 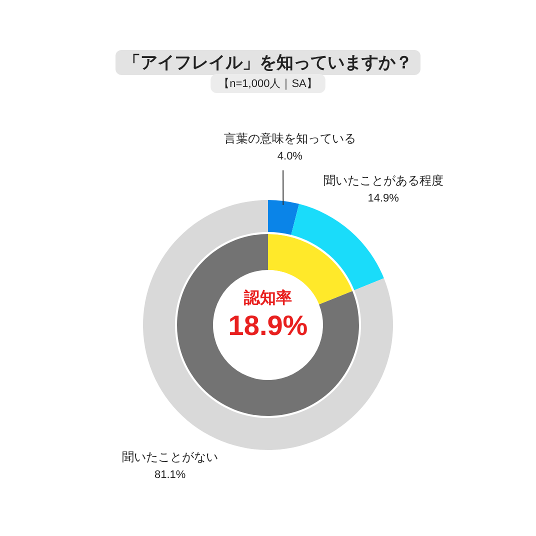 I want to click on center-label: 認知率 18.9%, so click(x=268, y=315).